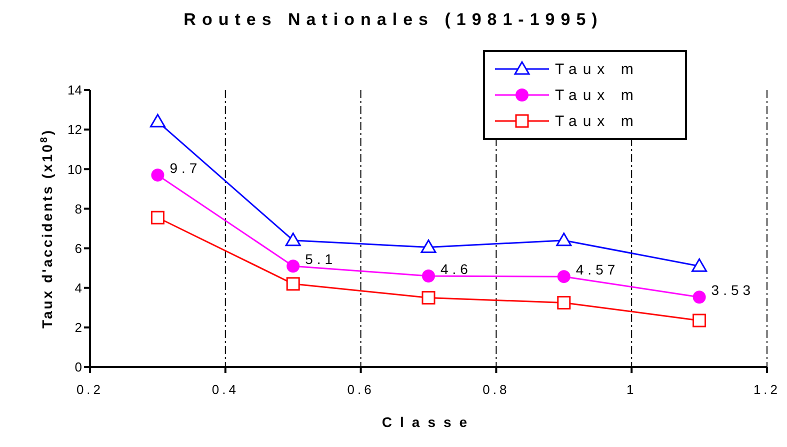 The height and width of the screenshot is (447, 787). Describe the element at coordinates (78, 248) in the screenshot. I see `y-tick-label: 6` at that location.